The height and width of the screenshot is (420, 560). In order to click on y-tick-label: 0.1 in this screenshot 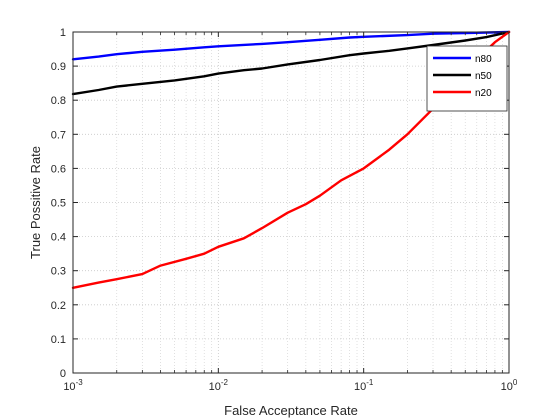, I will do `click(58, 340)`.